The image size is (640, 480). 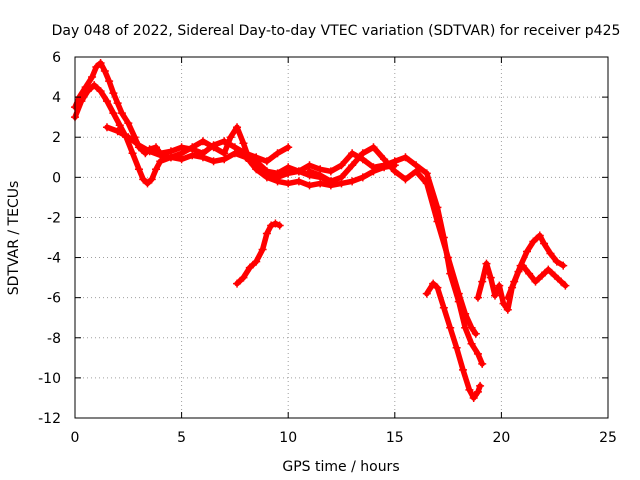 I want to click on x-tick-label: 25, so click(x=608, y=438).